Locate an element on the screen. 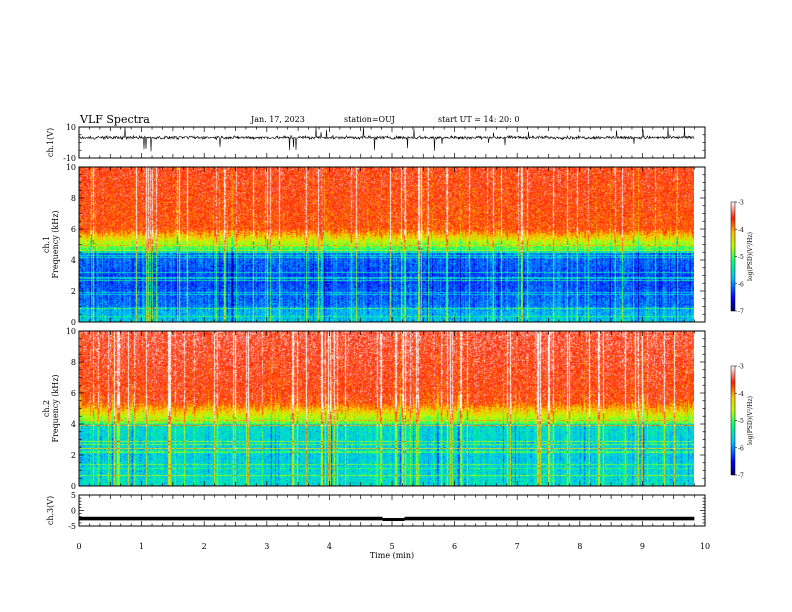  x-tick-label: 9 is located at coordinates (642, 546).